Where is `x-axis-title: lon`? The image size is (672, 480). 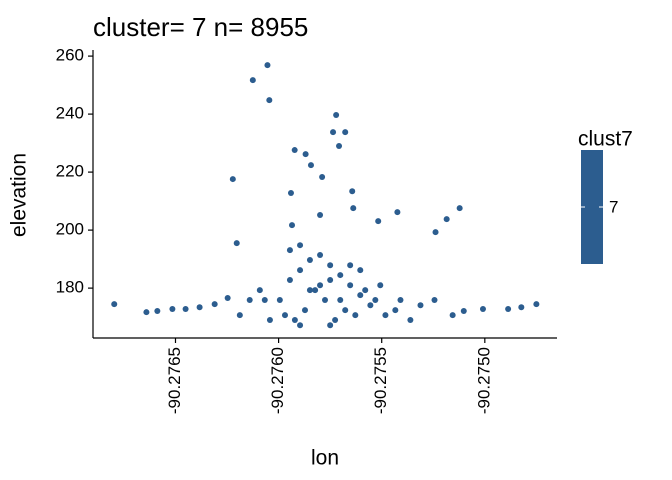 x-axis-title: lon is located at coordinates (325, 458).